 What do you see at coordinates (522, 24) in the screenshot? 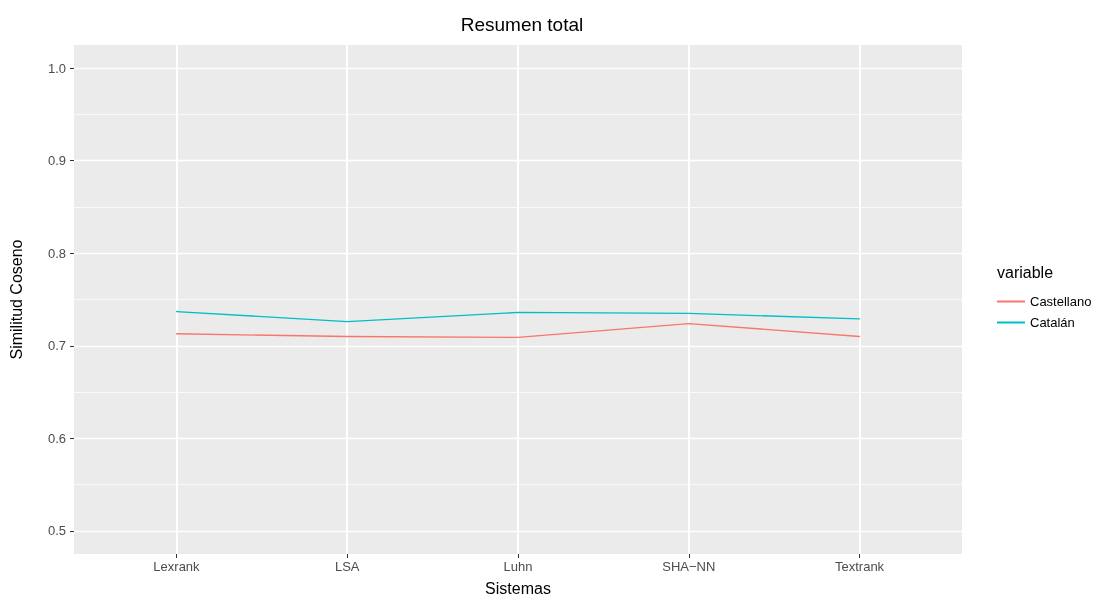
I see `chart-title: Resumen total` at bounding box center [522, 24].